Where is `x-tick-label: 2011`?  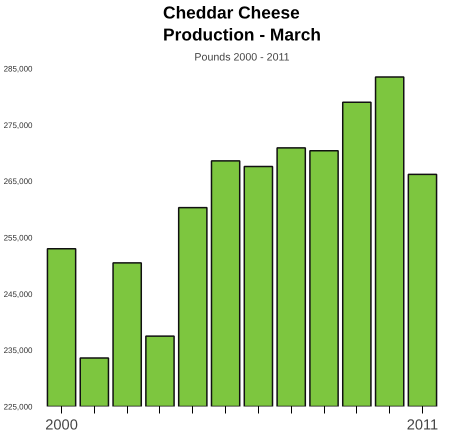
x-tick-label: 2011 is located at coordinates (422, 426).